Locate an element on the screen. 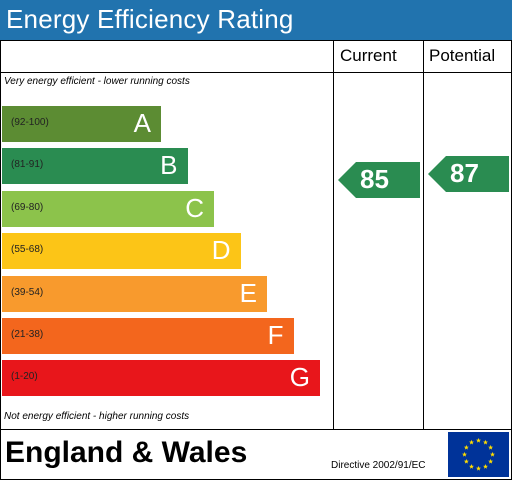 This screenshot has width=512, height=480. header-bar: Energy Efficiency Rating is located at coordinates (256, 20).